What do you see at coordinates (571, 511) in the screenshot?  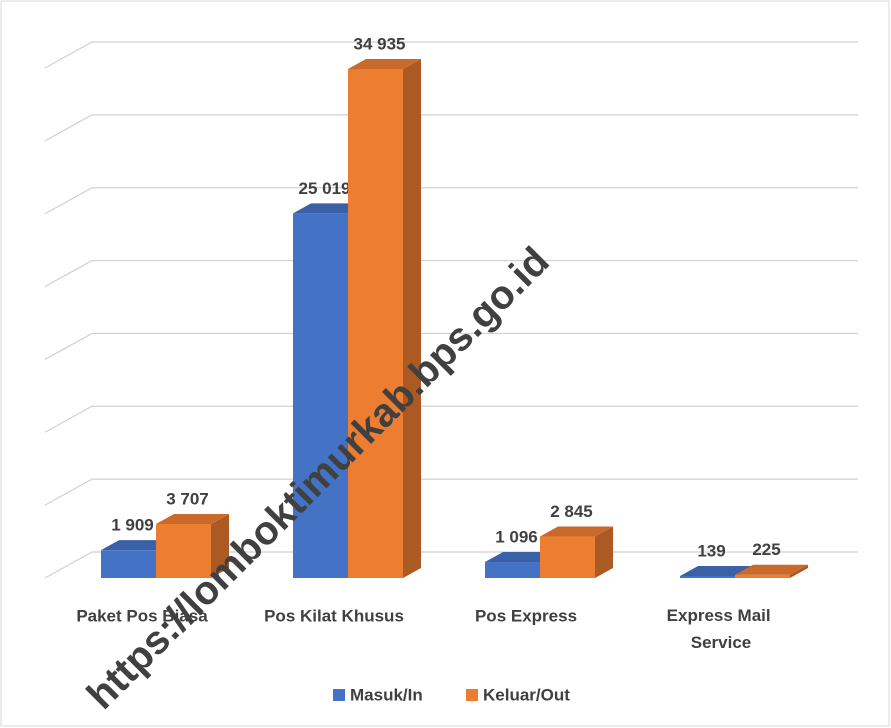 I see `data-label: 2 845` at bounding box center [571, 511].